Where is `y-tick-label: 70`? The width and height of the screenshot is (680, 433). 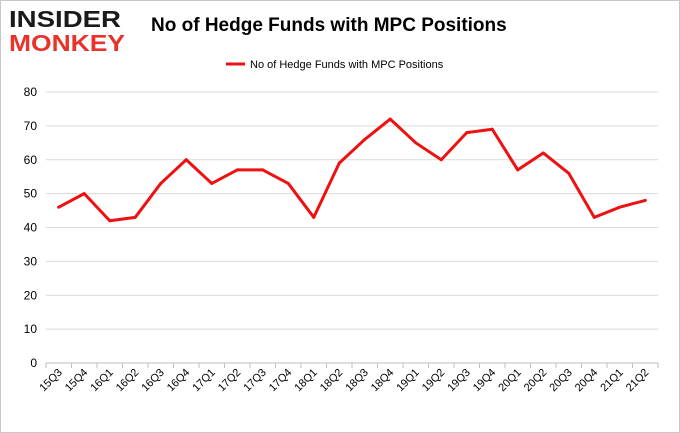 y-tick-label: 70 is located at coordinates (31, 126).